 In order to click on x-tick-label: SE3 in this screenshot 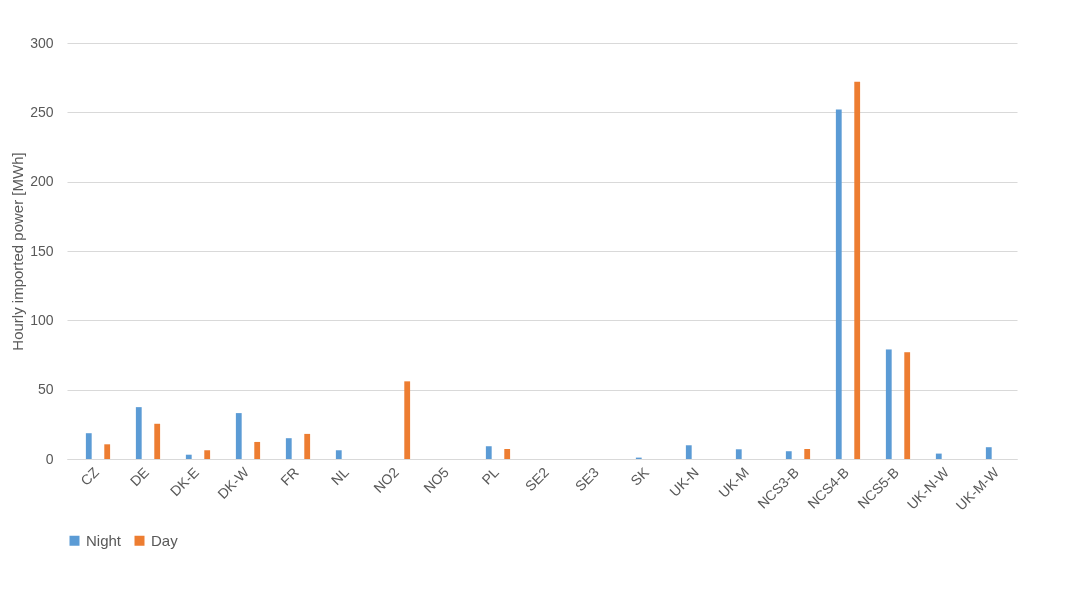, I will do `click(587, 479)`.